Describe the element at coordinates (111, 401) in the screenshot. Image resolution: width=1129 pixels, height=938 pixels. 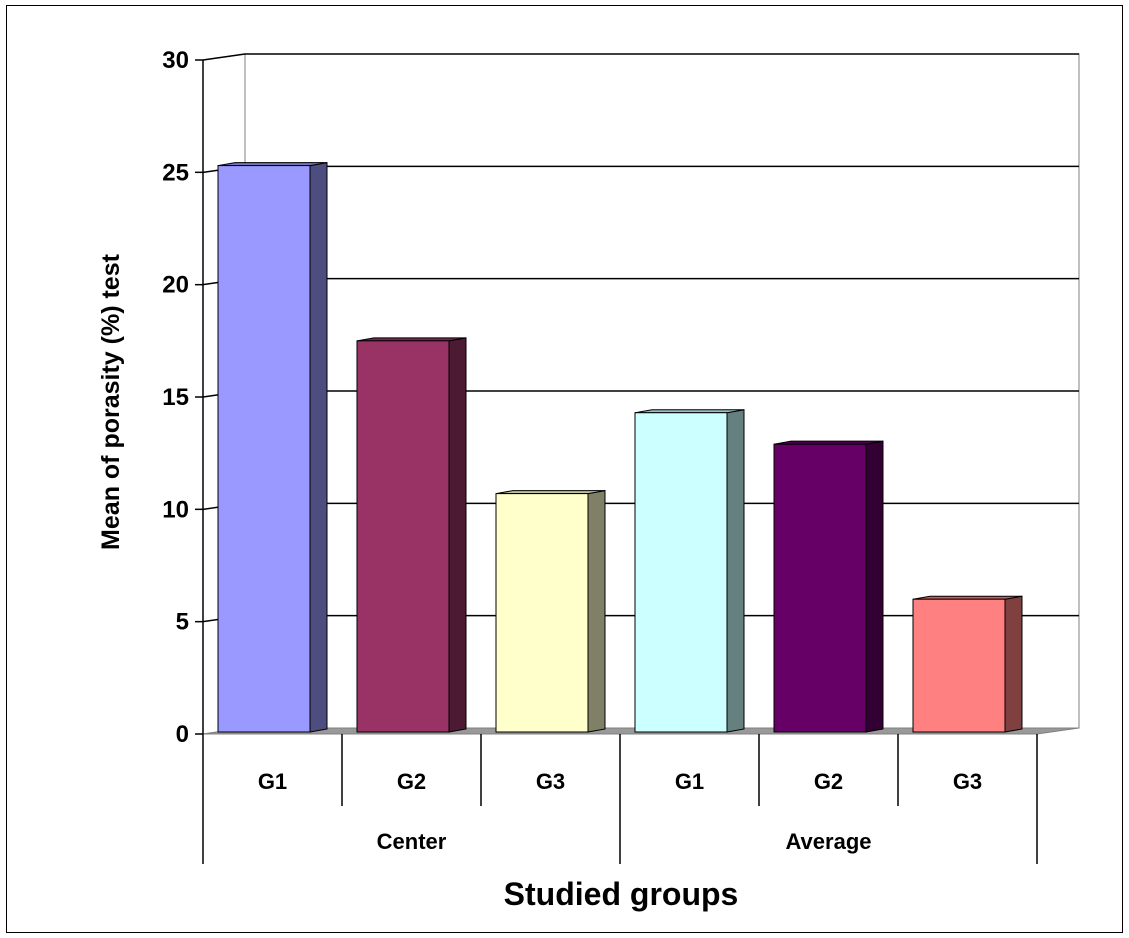
I see `y-axis-title: Mean of porasity (%) test` at that location.